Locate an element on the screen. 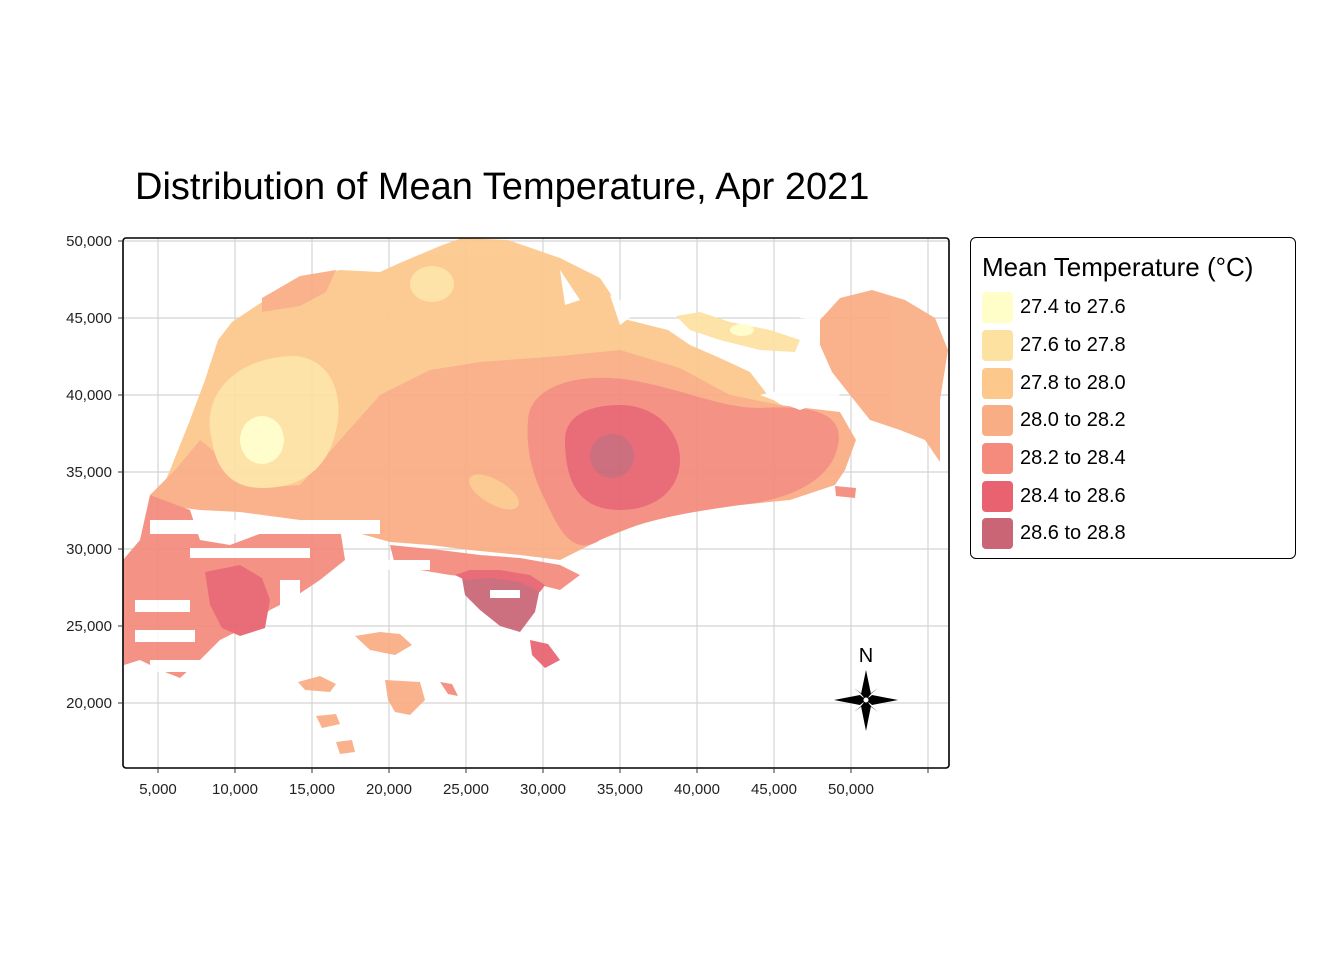 This screenshot has height=960, width=1344. y-tick-label: 25,000 is located at coordinates (89, 626).